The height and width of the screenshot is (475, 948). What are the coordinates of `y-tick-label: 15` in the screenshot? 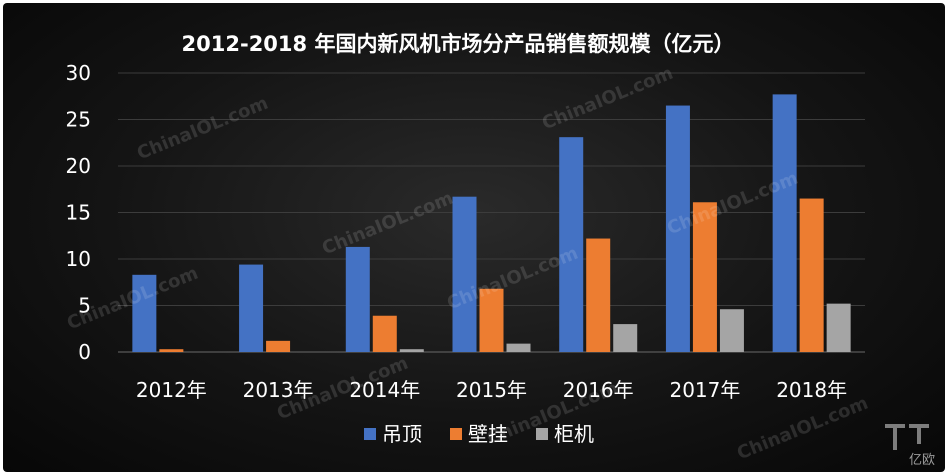 It's located at (78, 213).